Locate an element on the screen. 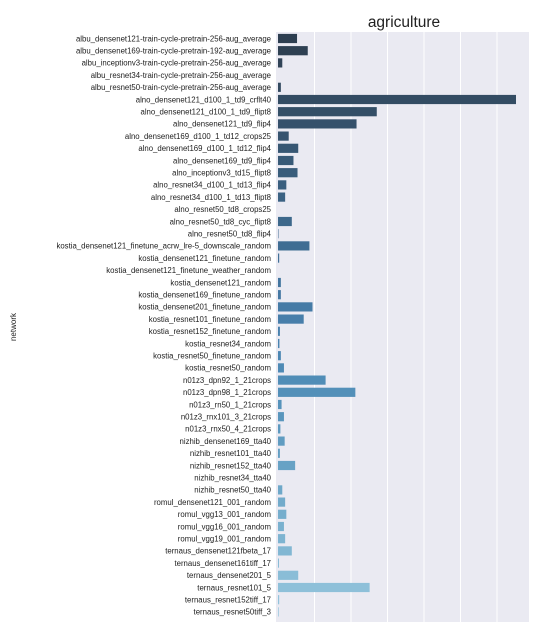 This screenshot has width=533, height=625. y-tick-label: kostia_densenet169_finetune_random is located at coordinates (204, 295).